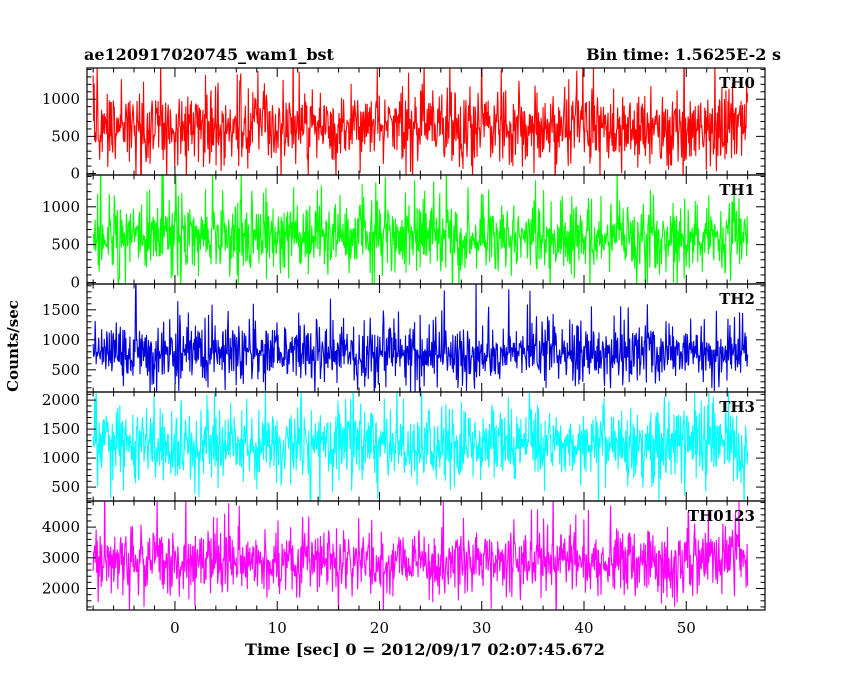  I want to click on x-tick-label: 10, so click(277, 628).